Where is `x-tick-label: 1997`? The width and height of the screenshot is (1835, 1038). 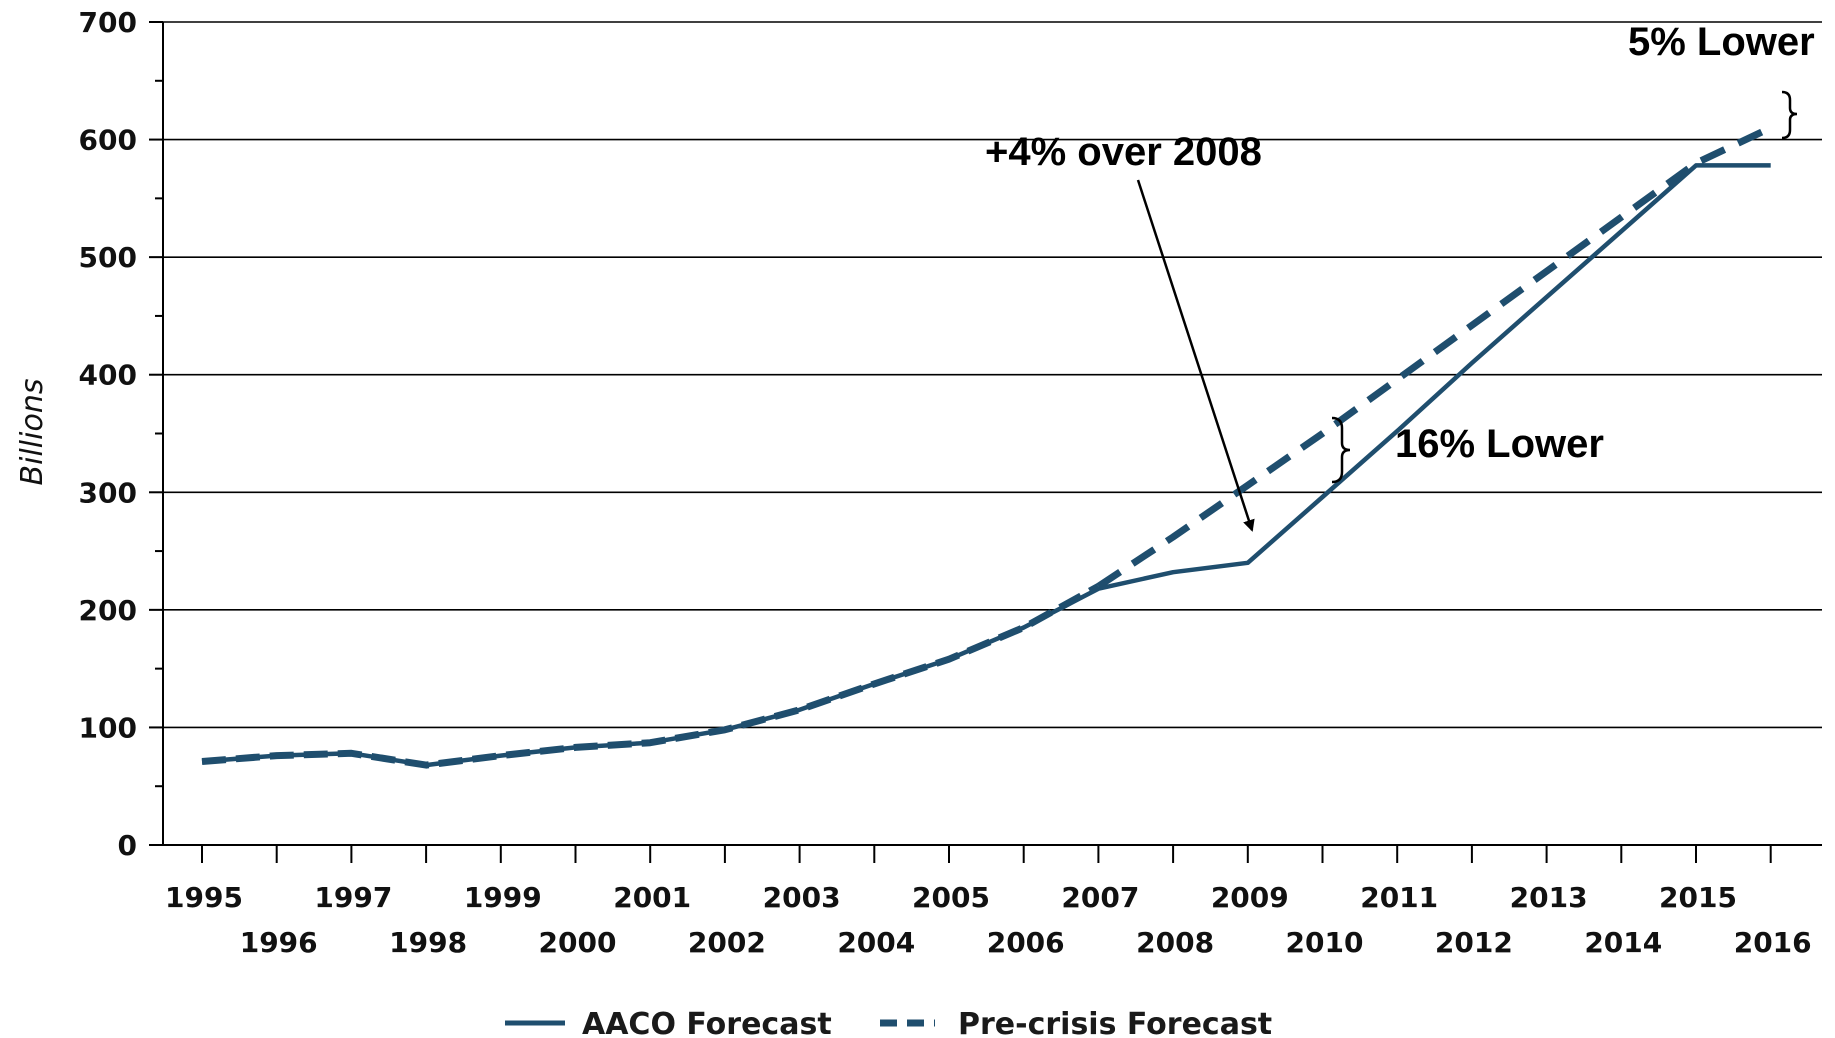
x-tick-label: 1997 is located at coordinates (353, 897).